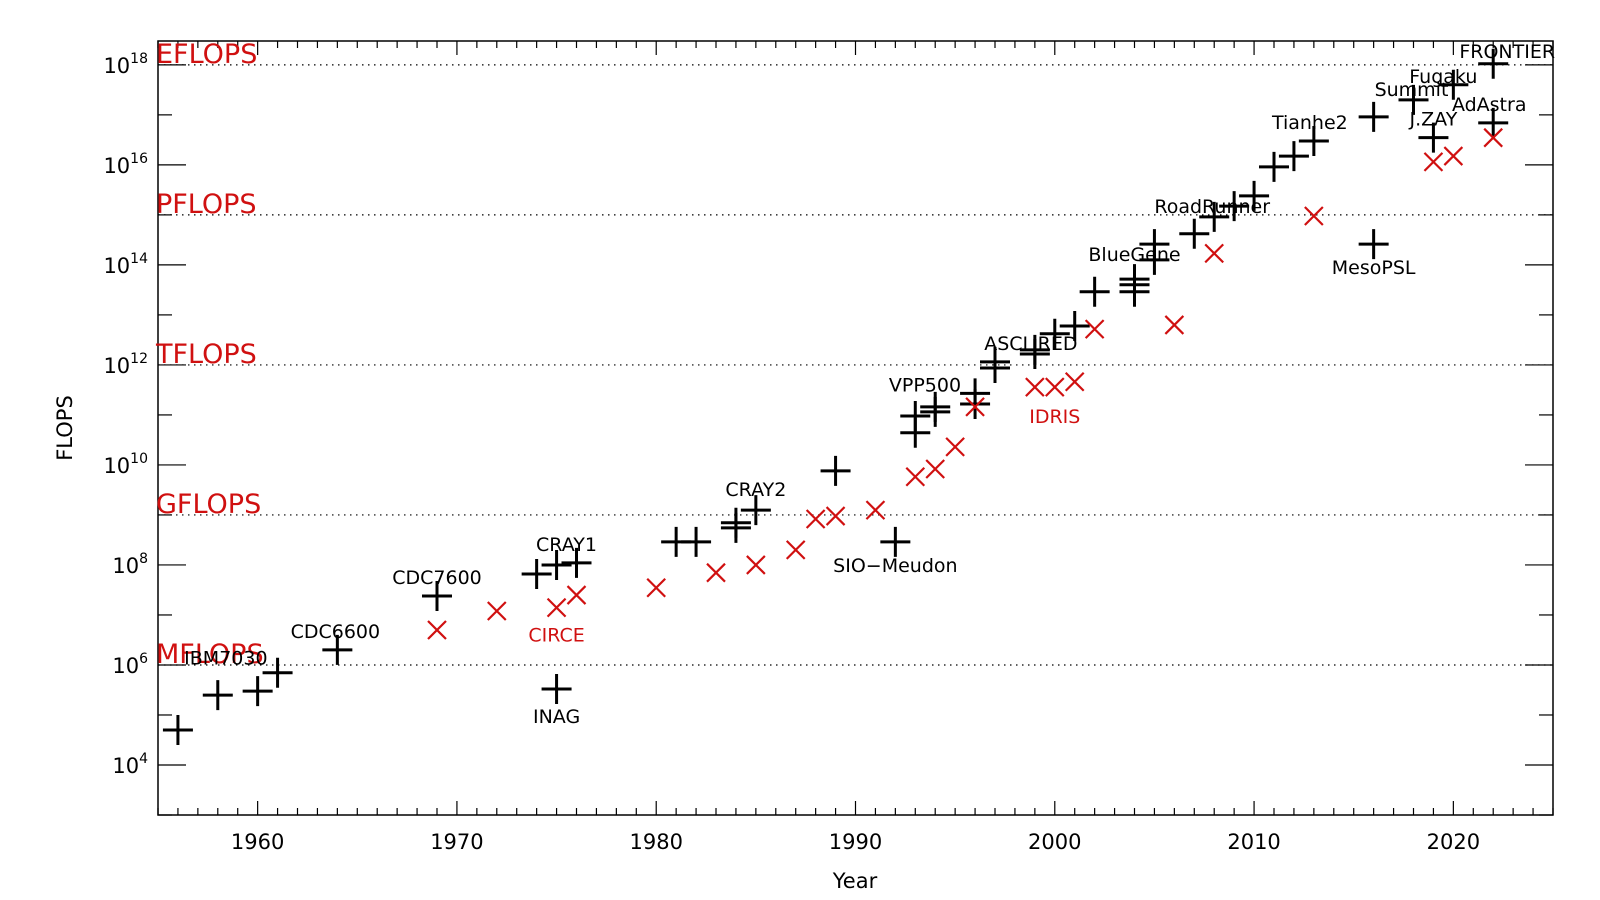 The width and height of the screenshot is (1600, 900). What do you see at coordinates (895, 566) in the screenshot?
I see `machine-label: SIO−Meudon` at bounding box center [895, 566].